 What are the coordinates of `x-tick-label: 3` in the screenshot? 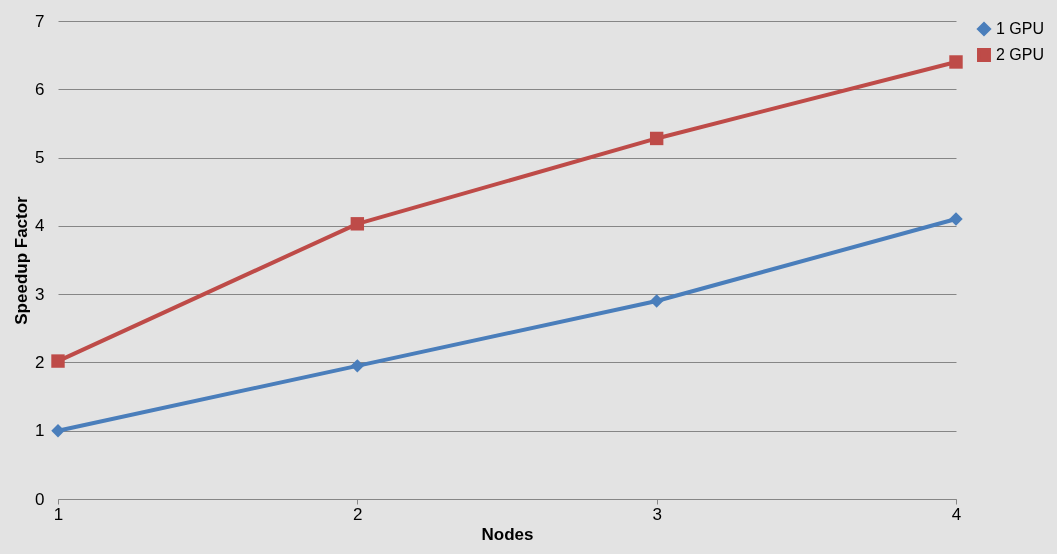 It's located at (657, 514).